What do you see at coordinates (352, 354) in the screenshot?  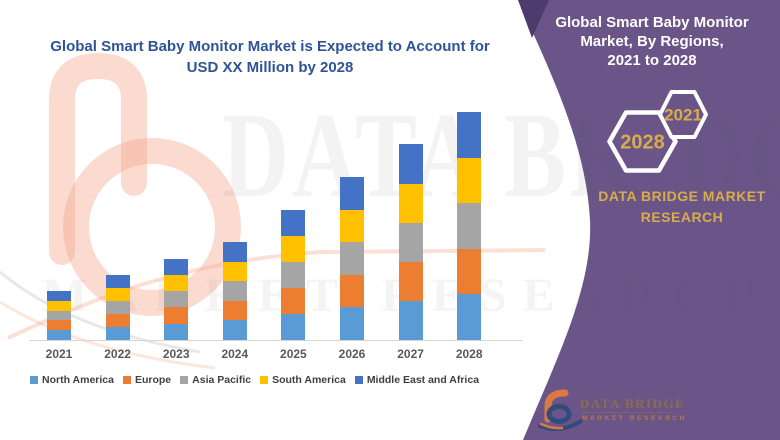 I see `x-axis-label-2026: 2026` at bounding box center [352, 354].